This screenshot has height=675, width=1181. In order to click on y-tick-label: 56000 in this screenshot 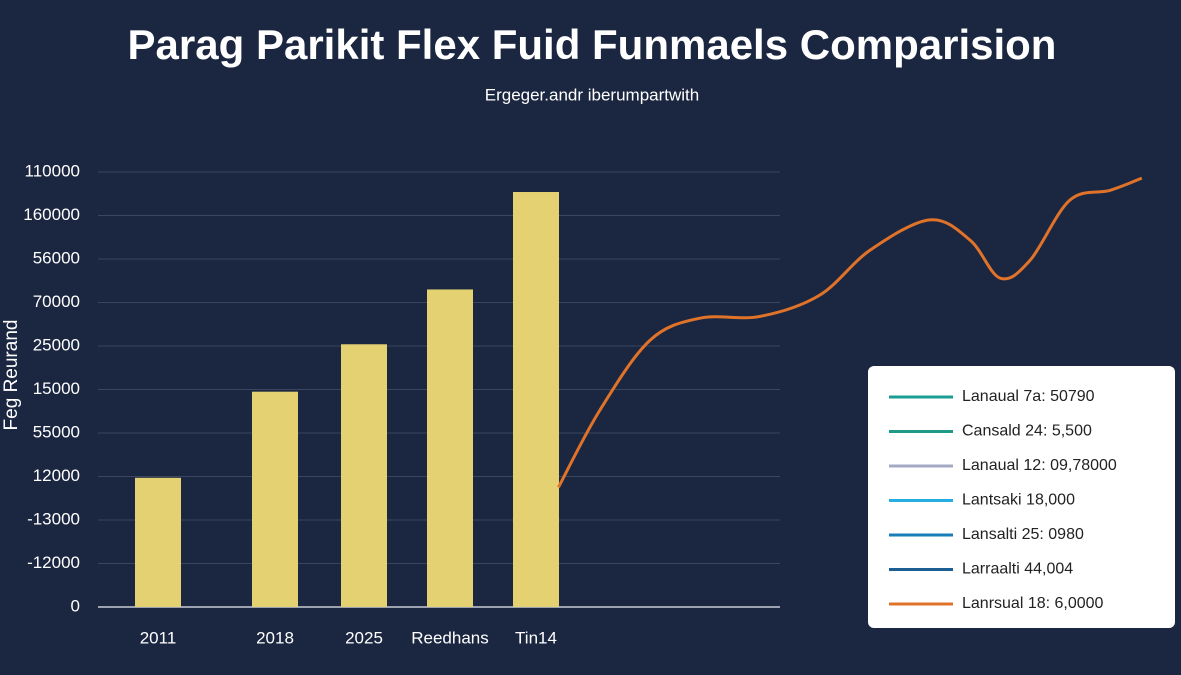, I will do `click(56, 257)`.